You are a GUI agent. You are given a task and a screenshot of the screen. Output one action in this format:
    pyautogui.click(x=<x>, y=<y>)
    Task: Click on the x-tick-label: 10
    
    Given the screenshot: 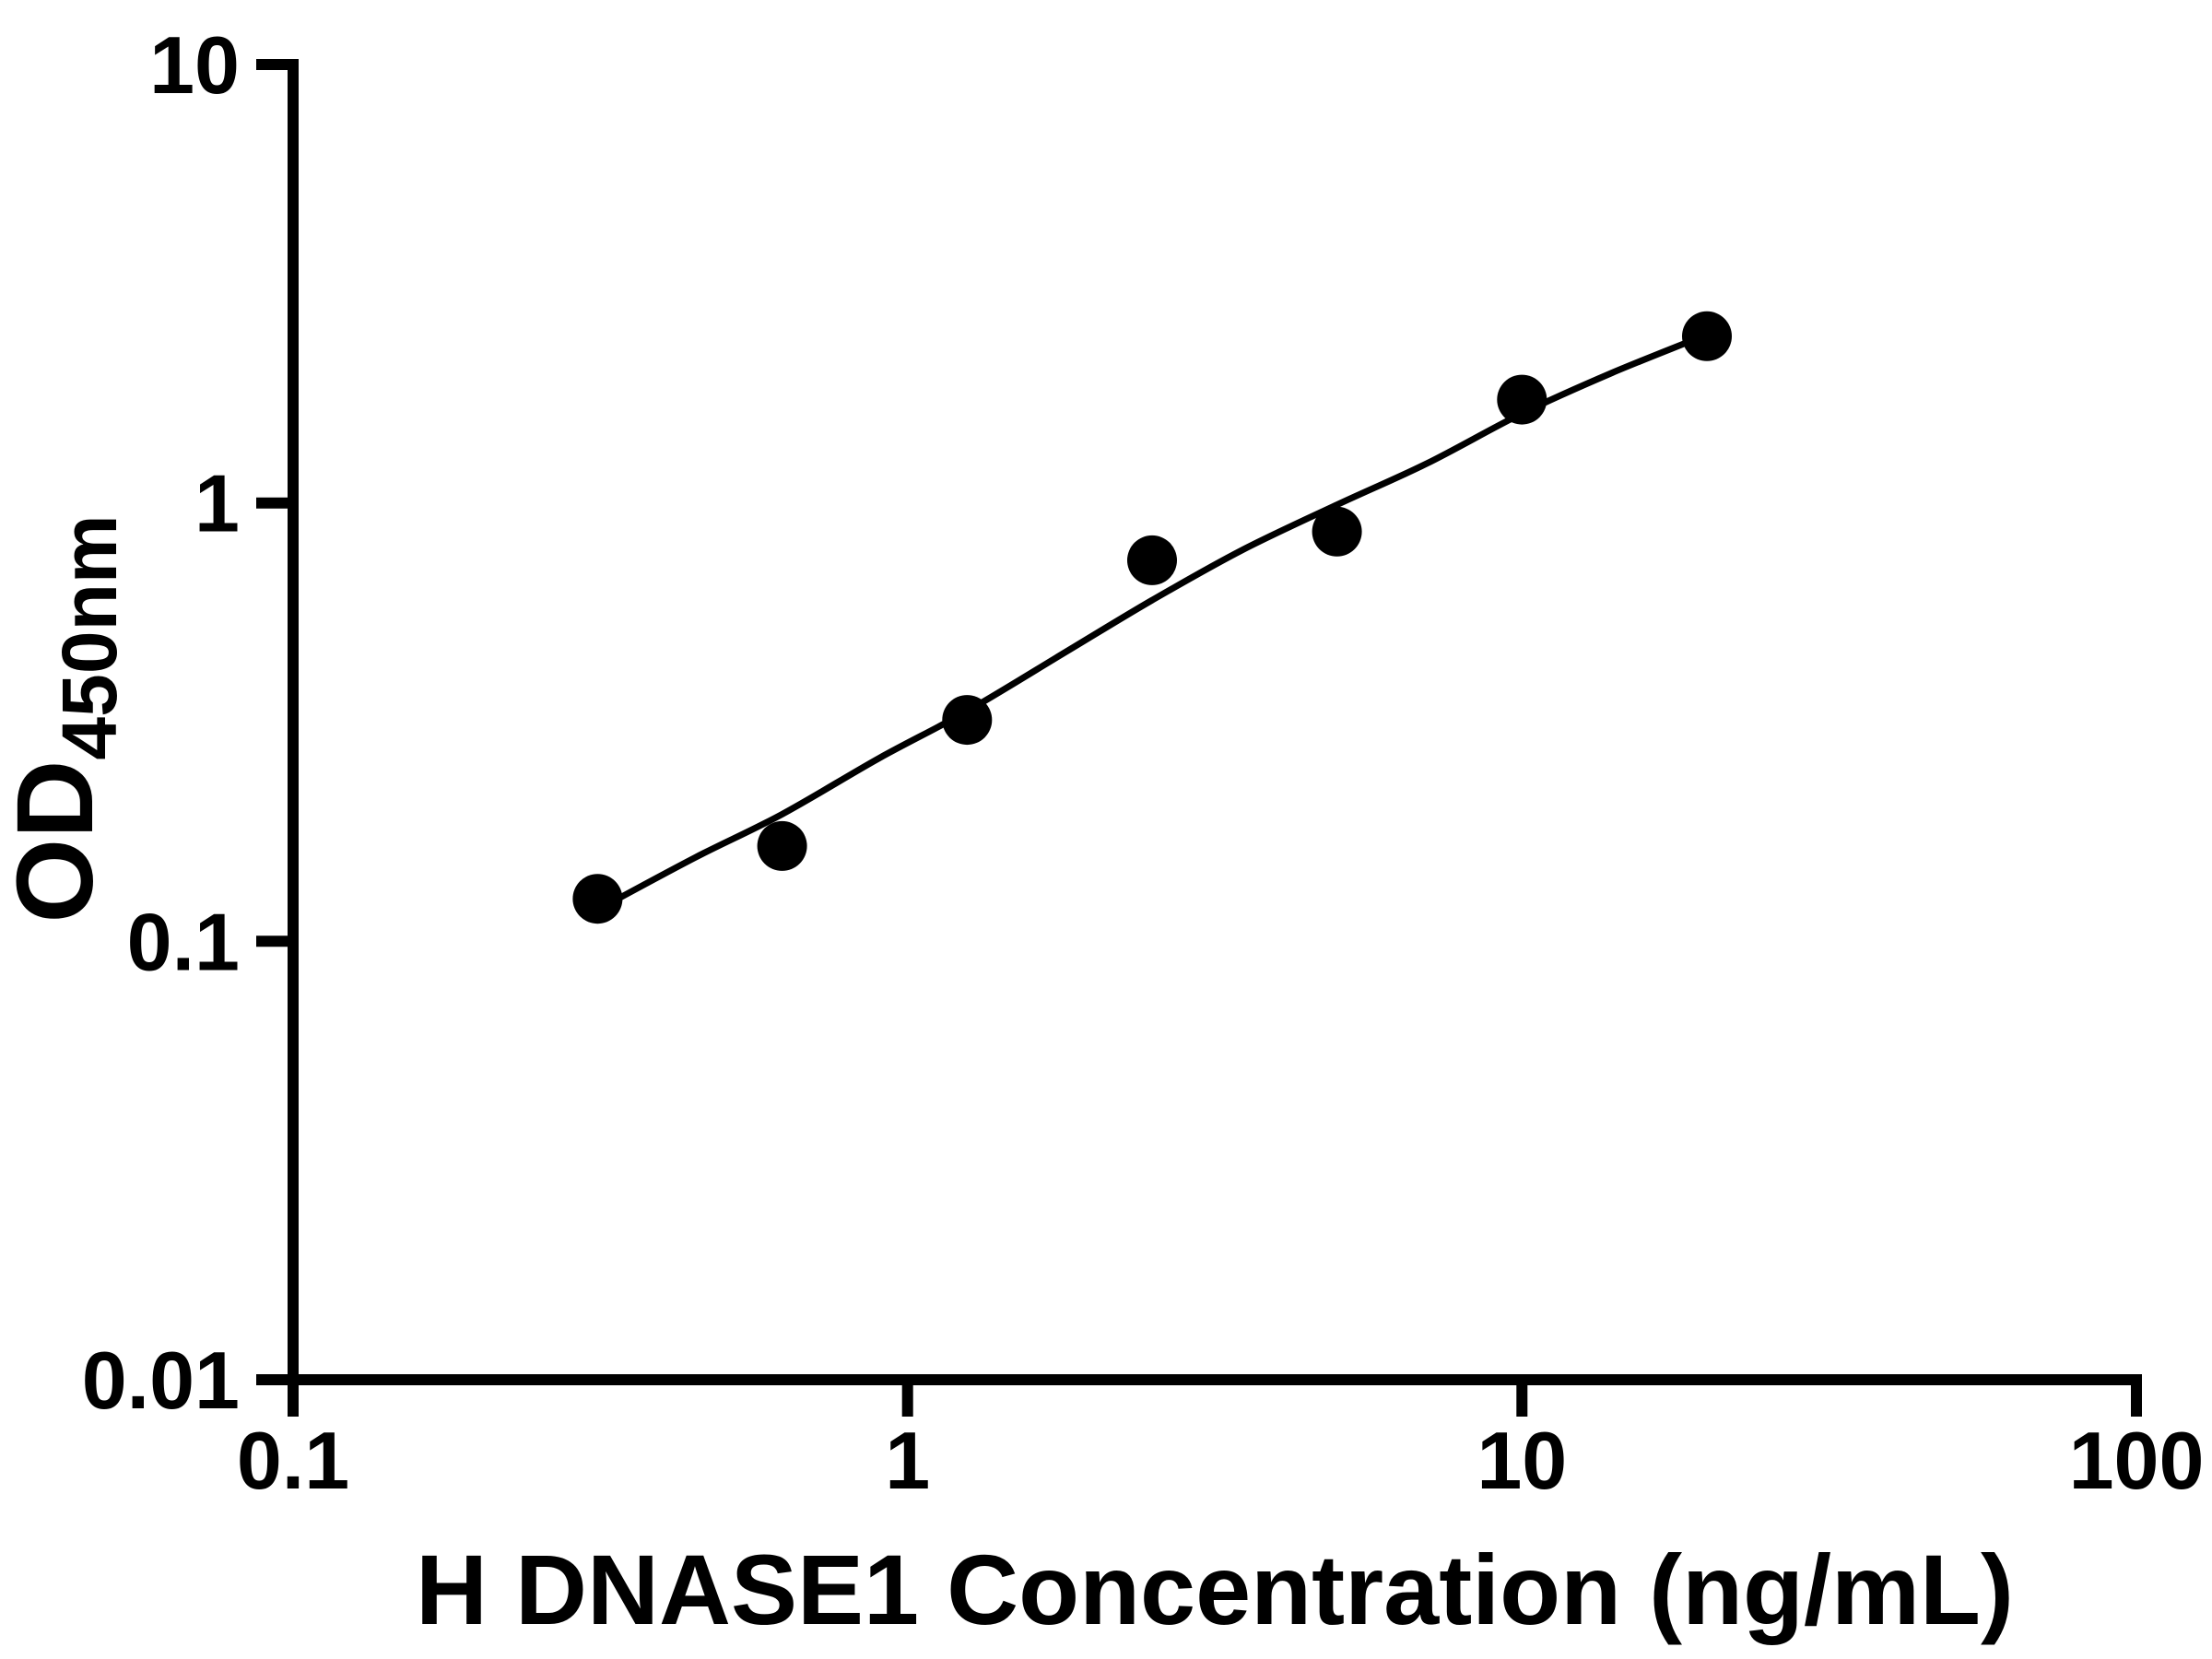 What is the action you would take?
    pyautogui.click(x=1522, y=1460)
    